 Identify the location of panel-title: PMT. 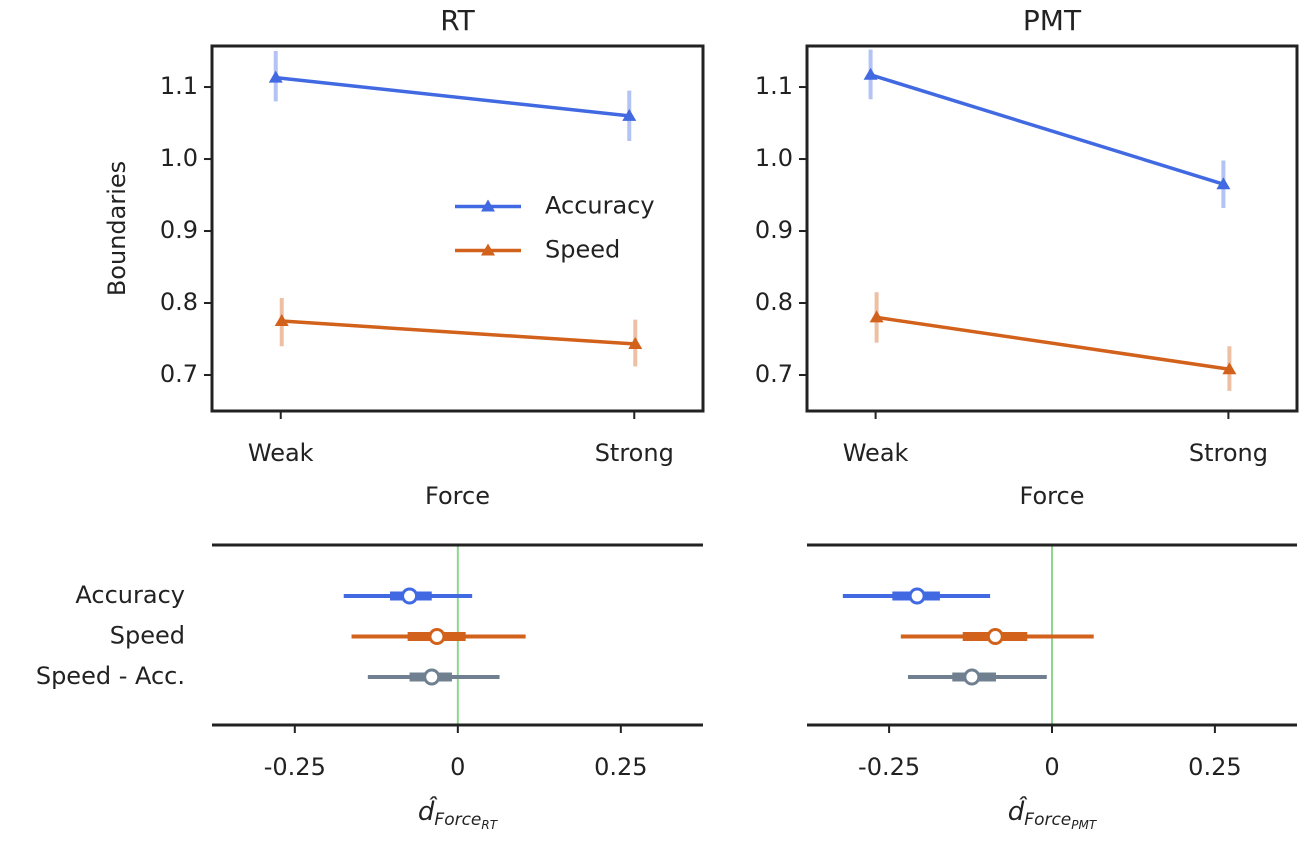
(1052, 20).